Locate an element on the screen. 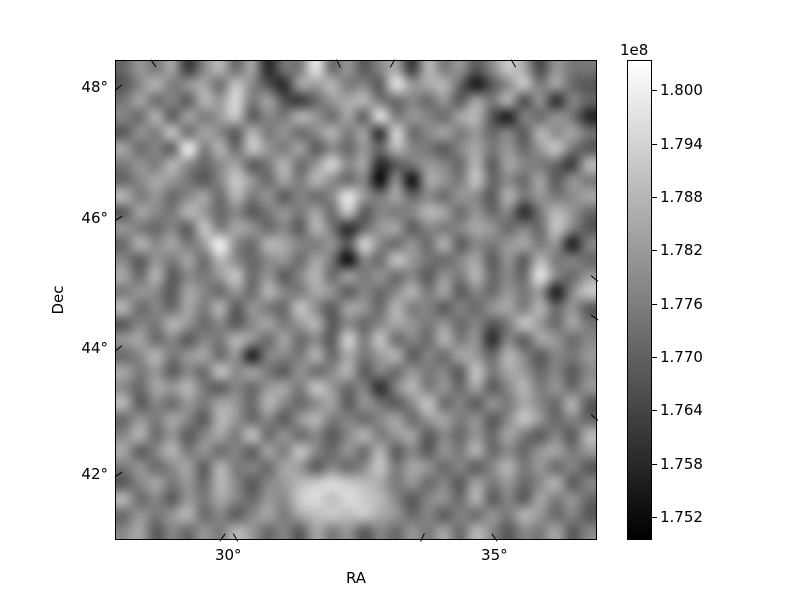 The width and height of the screenshot is (800, 600). colorbar is located at coordinates (639, 300).